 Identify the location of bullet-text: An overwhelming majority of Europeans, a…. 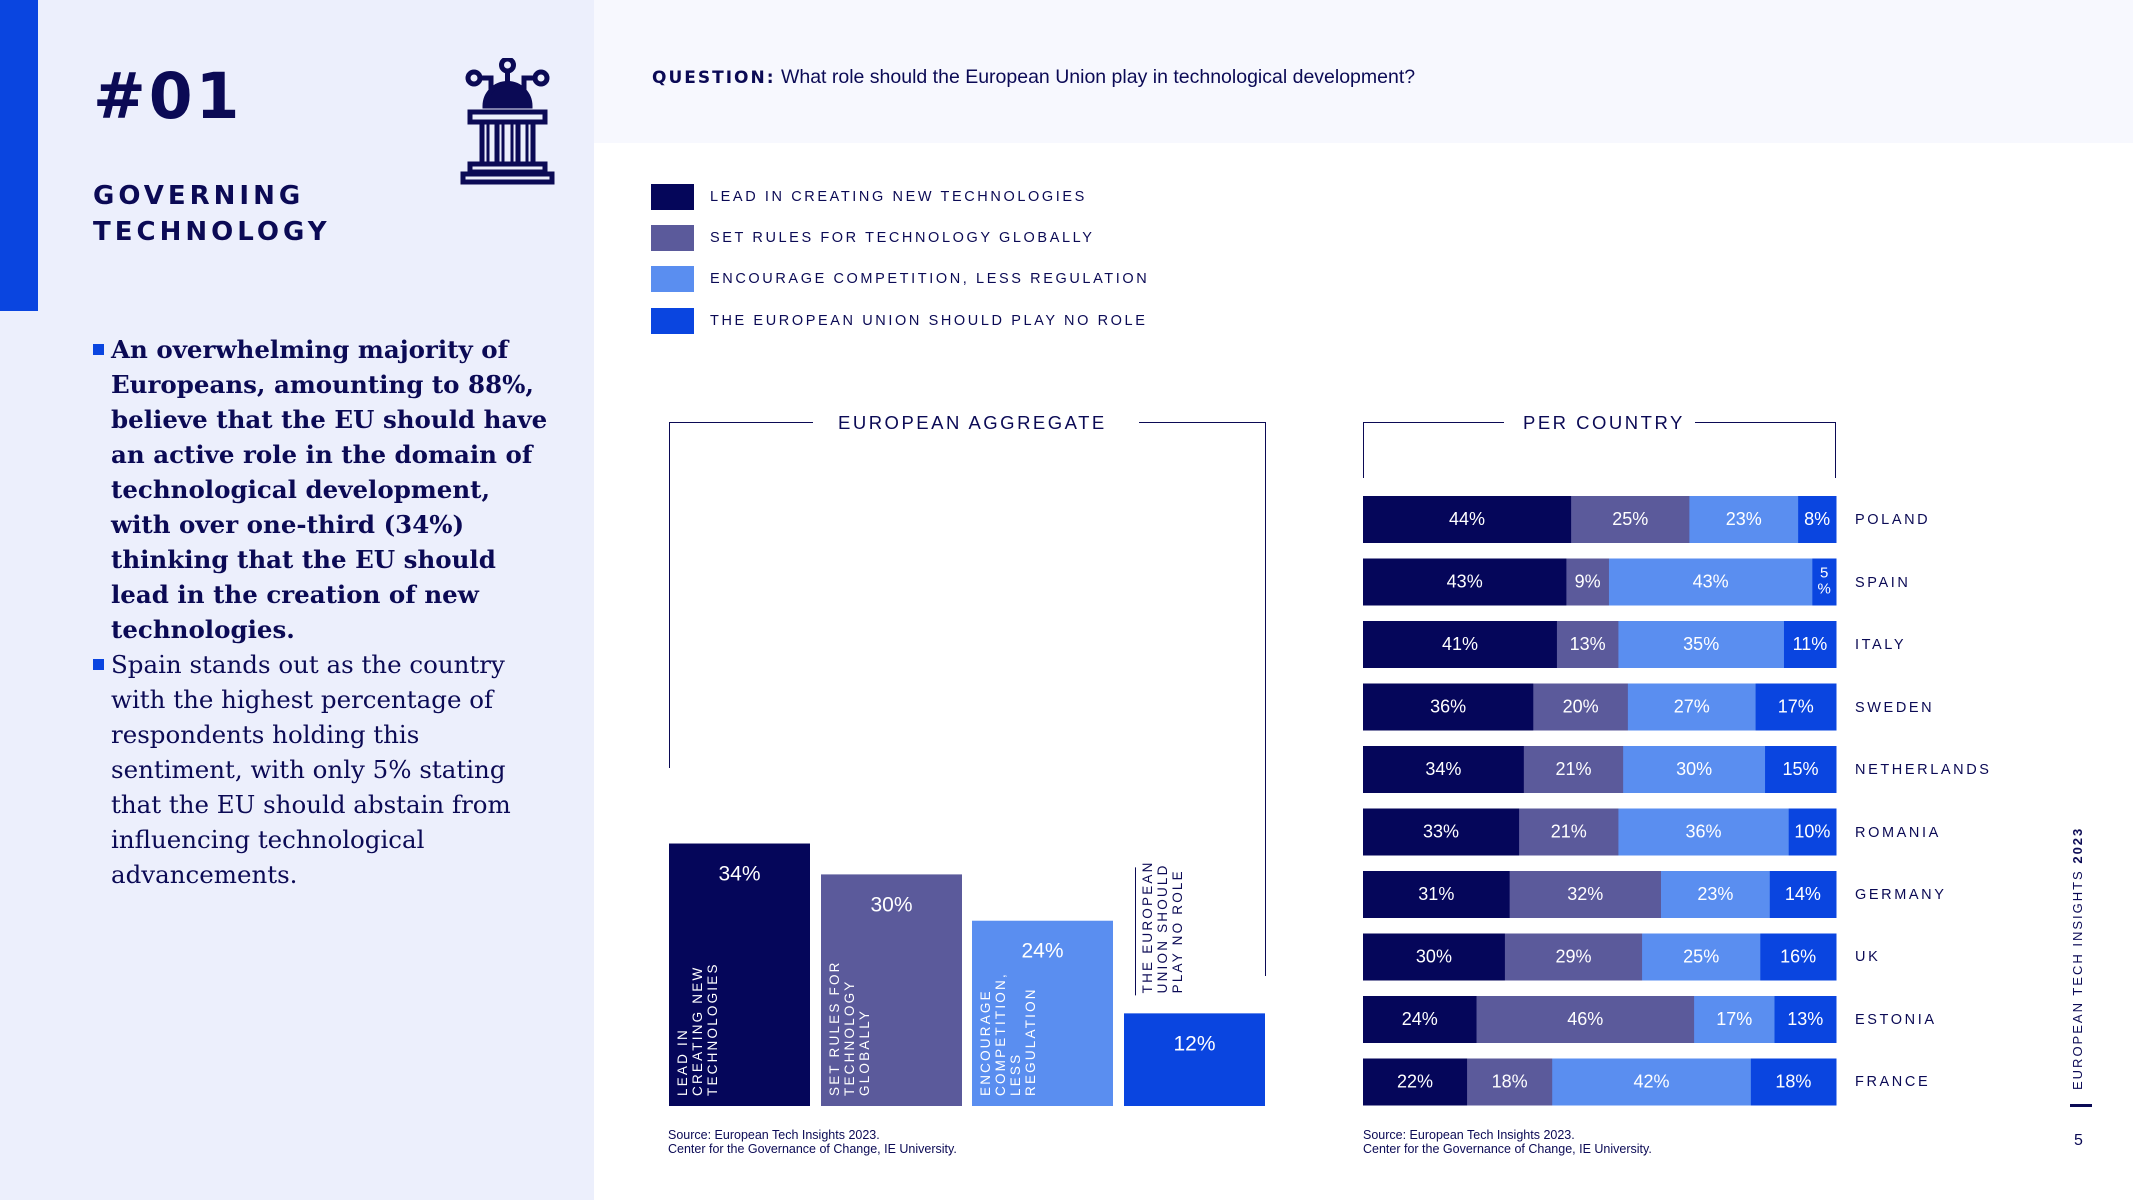
(329, 489).